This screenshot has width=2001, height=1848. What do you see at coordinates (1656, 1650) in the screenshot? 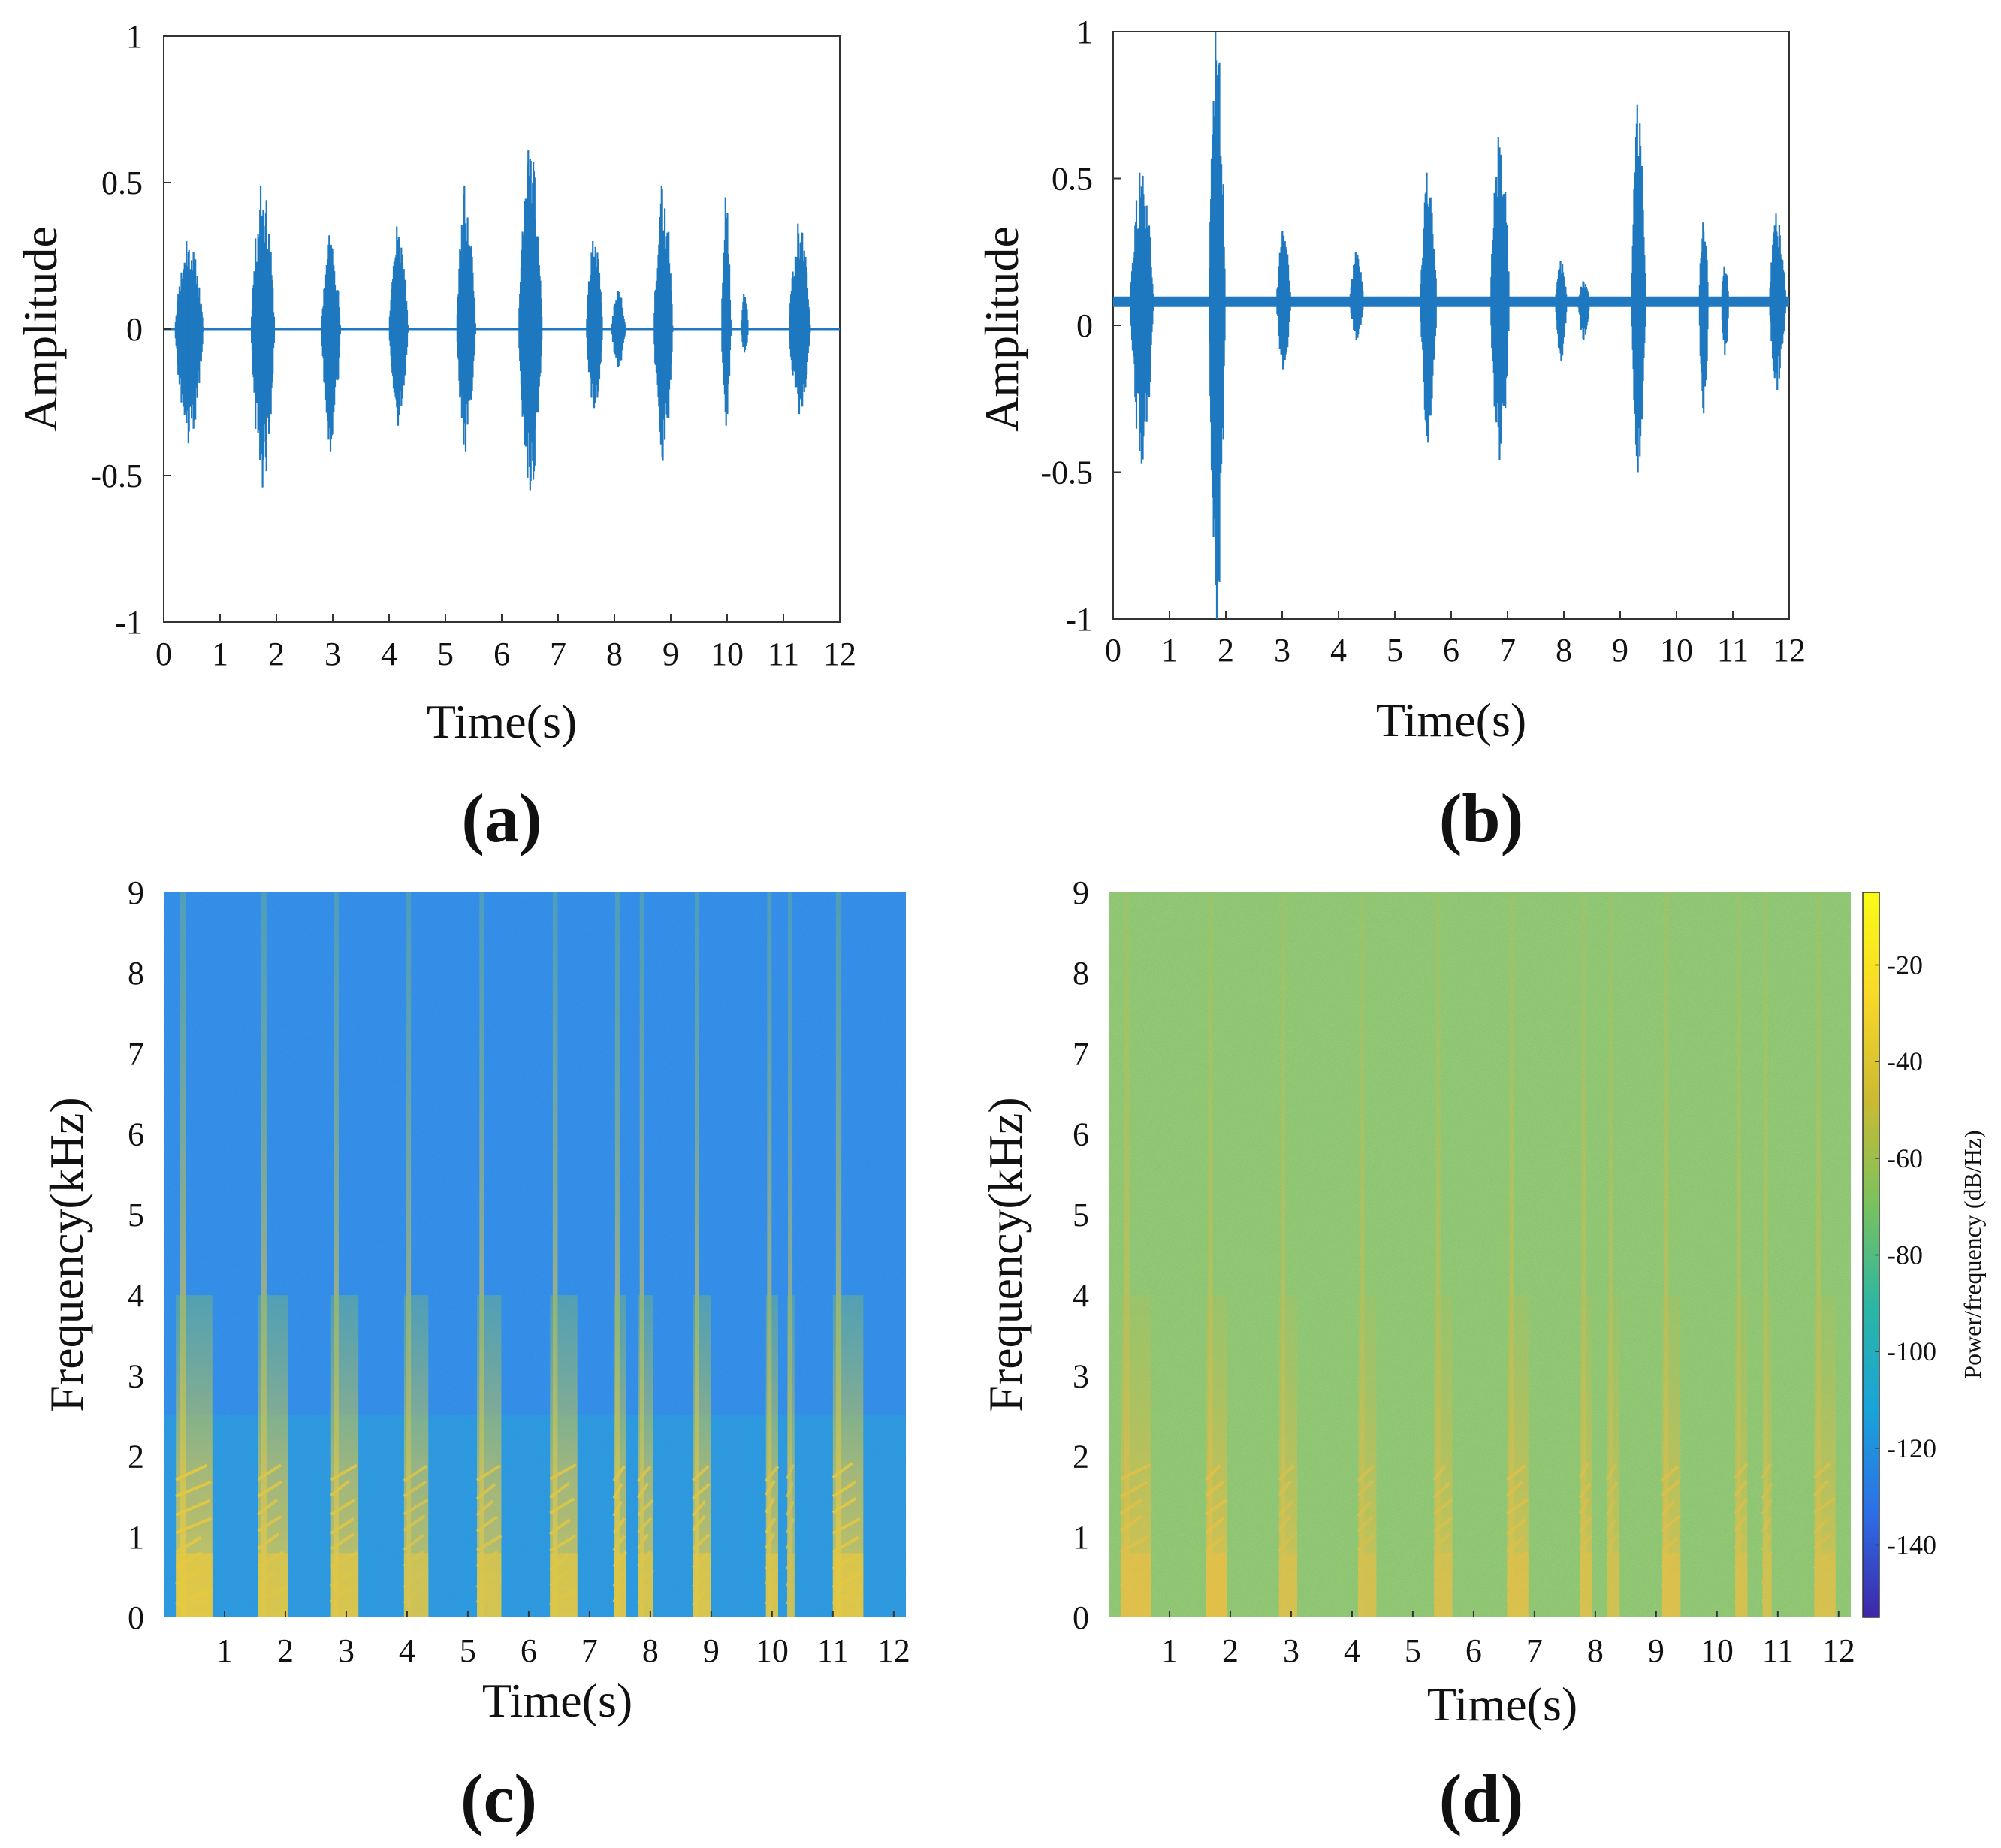
I see `x-tick-label: 9` at bounding box center [1656, 1650].